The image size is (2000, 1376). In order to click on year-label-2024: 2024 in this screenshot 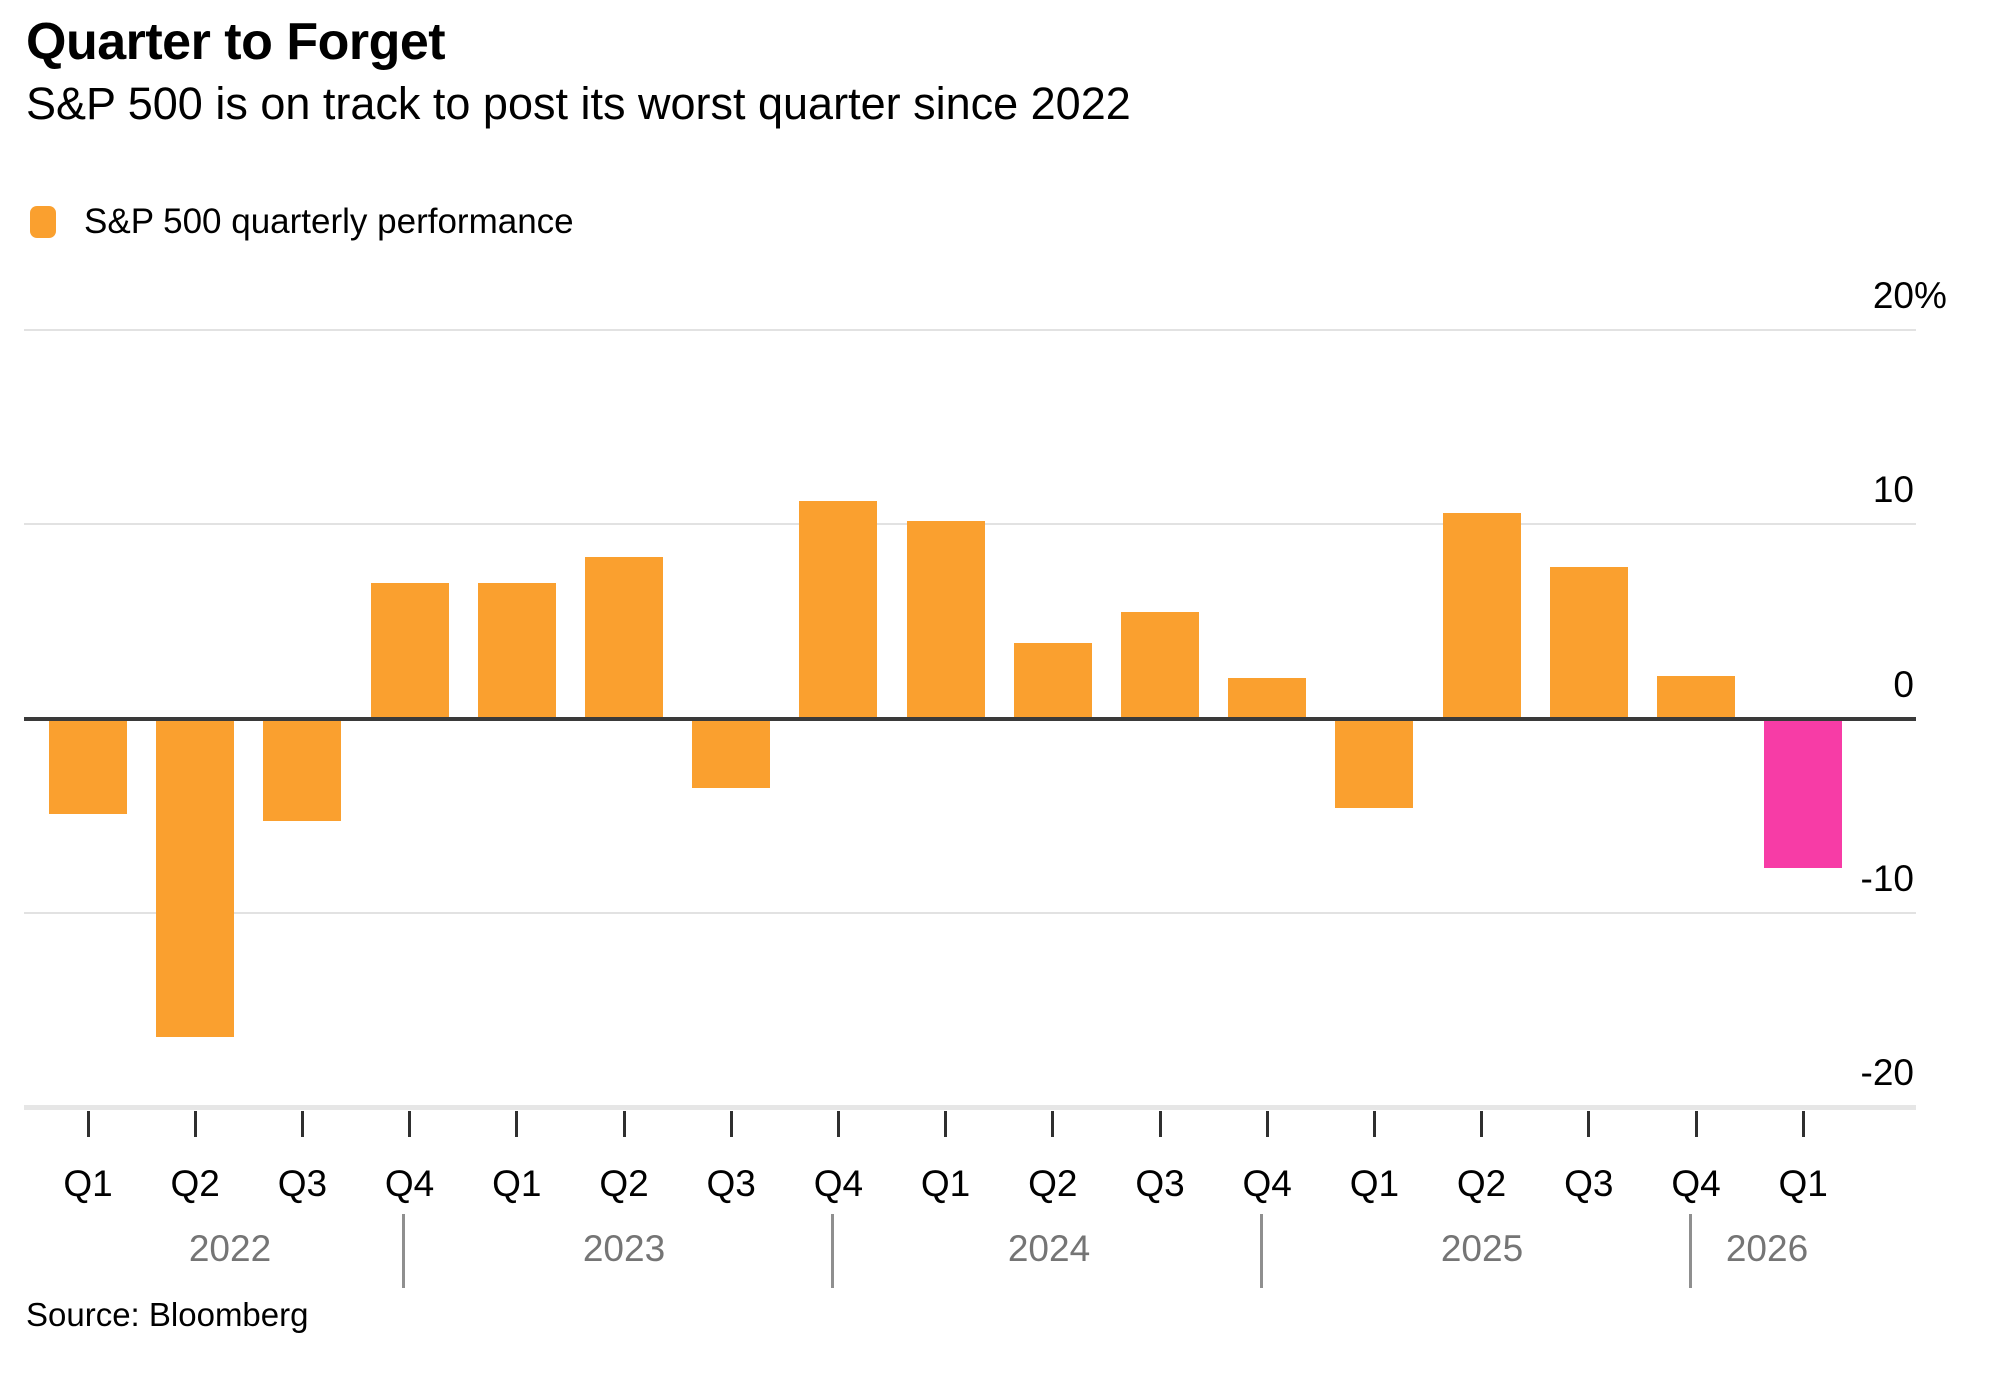, I will do `click(1049, 1248)`.